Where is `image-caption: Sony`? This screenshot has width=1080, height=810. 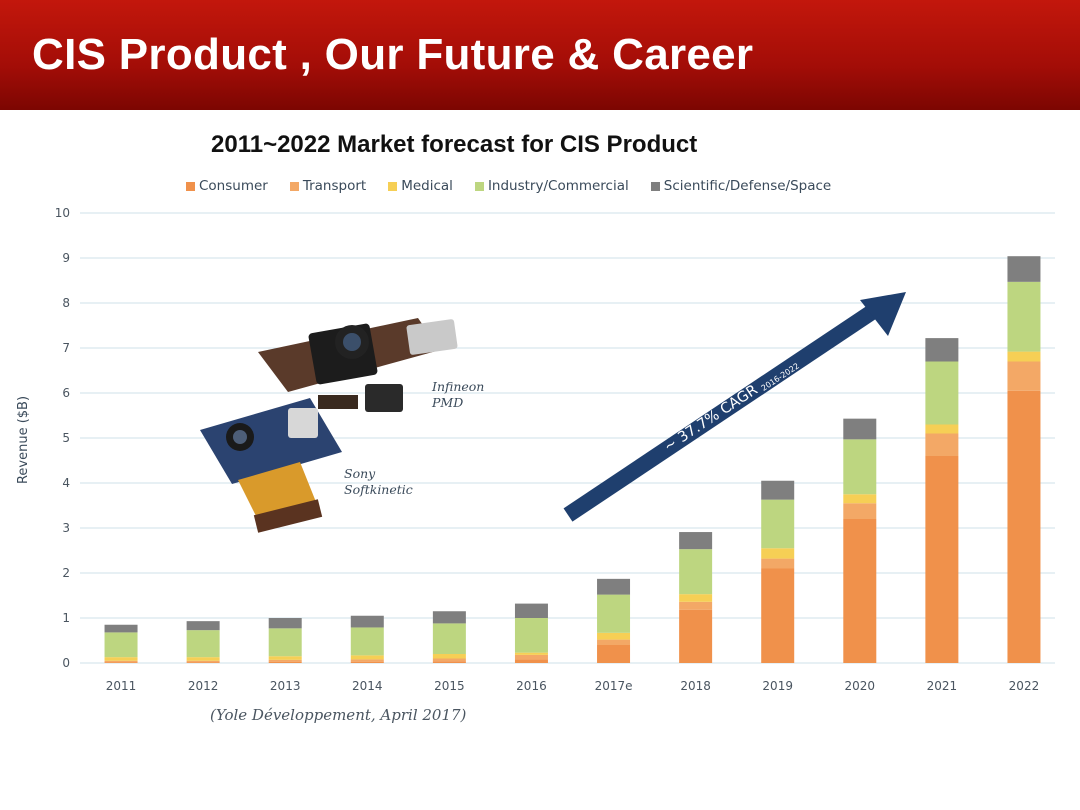 image-caption: Sony is located at coordinates (360, 473).